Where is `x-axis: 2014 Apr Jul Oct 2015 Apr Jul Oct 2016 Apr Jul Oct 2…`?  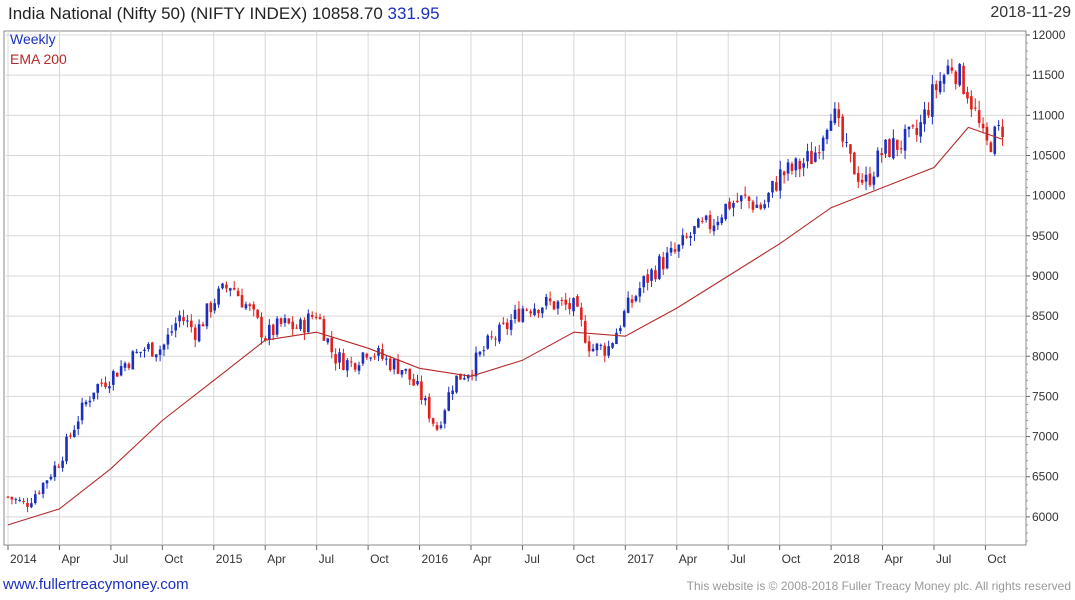
x-axis: 2014 Apr Jul Oct 2015 Apr Jul Oct 2016 Apr Jul Oct 2… is located at coordinates (507, 555).